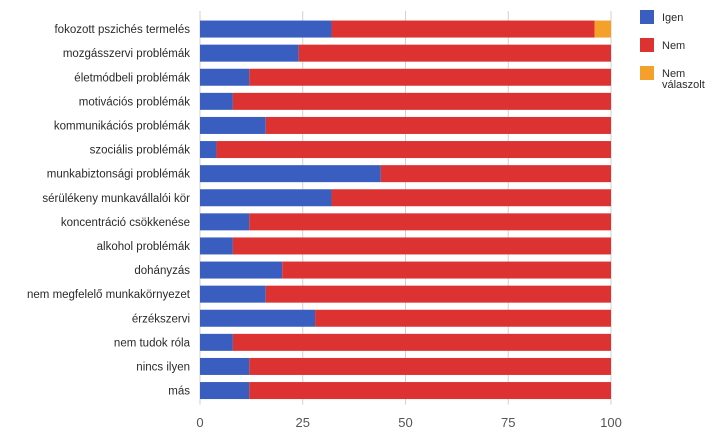 This screenshot has height=435, width=713. What do you see at coordinates (199, 422) in the screenshot?
I see `x-tick-label: 0` at bounding box center [199, 422].